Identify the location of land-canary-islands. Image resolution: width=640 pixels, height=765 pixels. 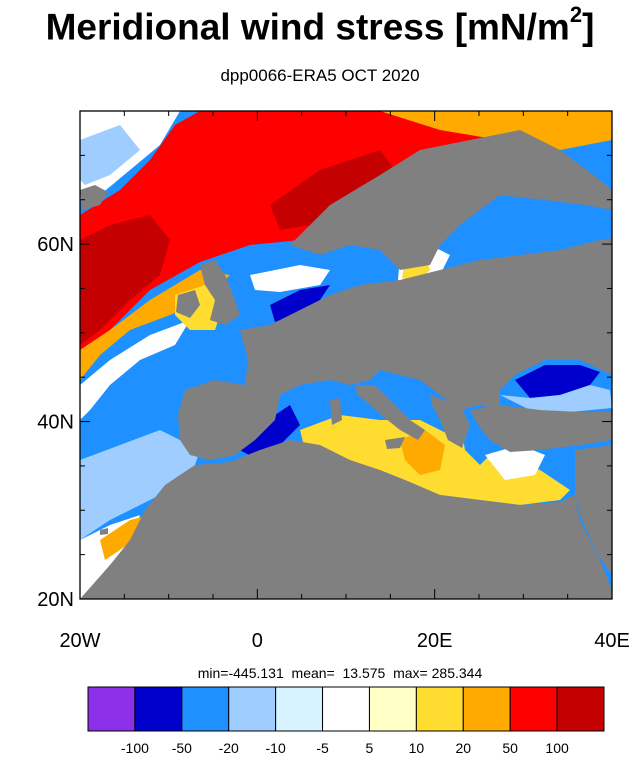
(104, 531).